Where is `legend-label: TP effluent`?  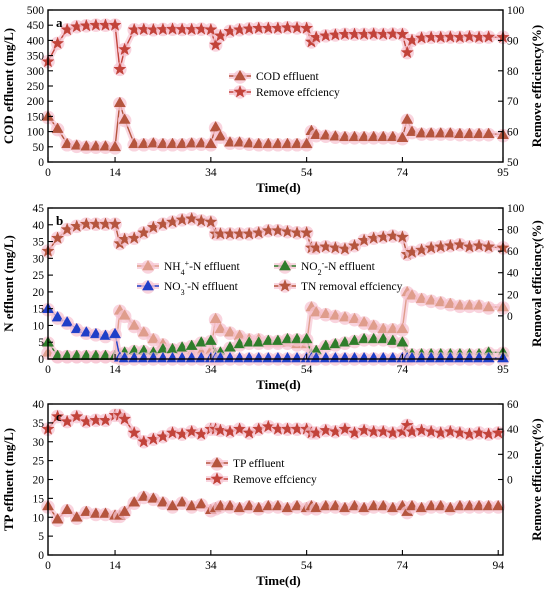 legend-label: TP effluent is located at coordinates (259, 464).